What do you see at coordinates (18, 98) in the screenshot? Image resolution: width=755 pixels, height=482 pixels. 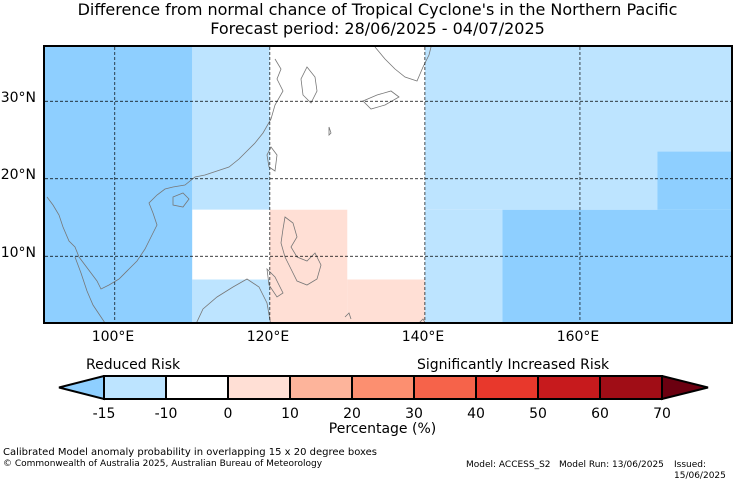 I see `lat-label-30n: 30°N` at bounding box center [18, 98].